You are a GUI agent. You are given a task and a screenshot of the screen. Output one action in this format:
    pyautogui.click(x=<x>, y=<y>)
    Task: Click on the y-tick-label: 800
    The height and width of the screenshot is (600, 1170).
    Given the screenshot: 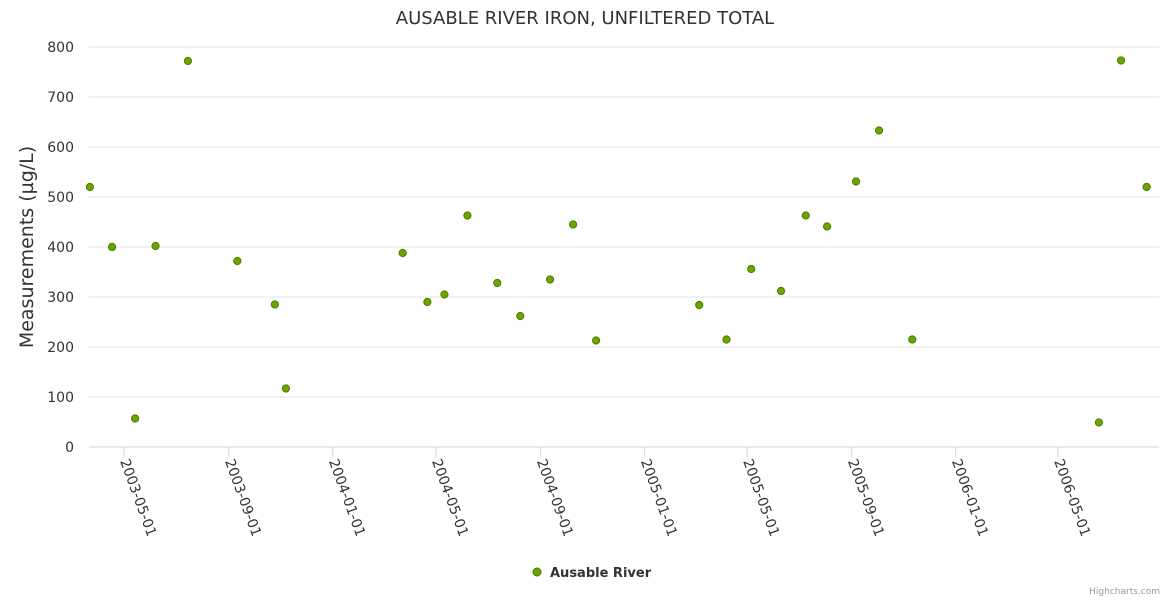 What is the action you would take?
    pyautogui.click(x=60, y=48)
    